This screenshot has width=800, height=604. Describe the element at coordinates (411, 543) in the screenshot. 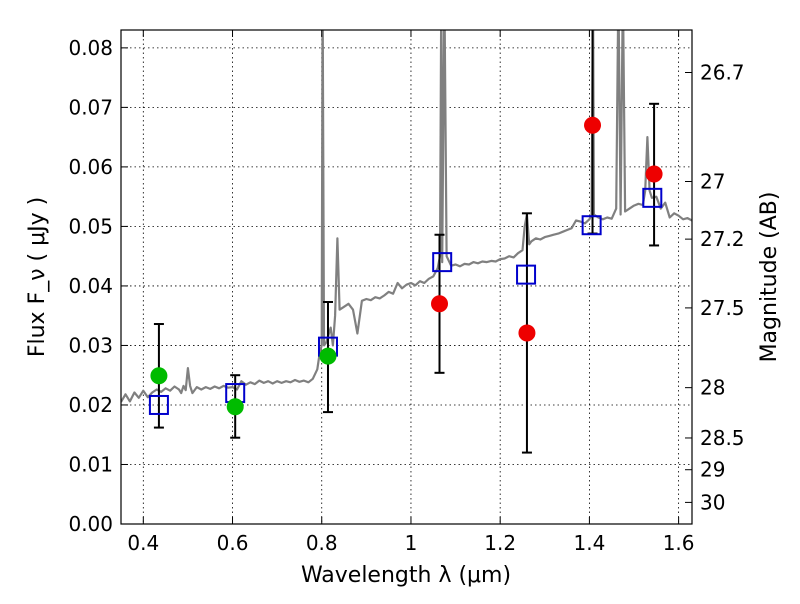

I see `x-tick-label: 1` at that location.